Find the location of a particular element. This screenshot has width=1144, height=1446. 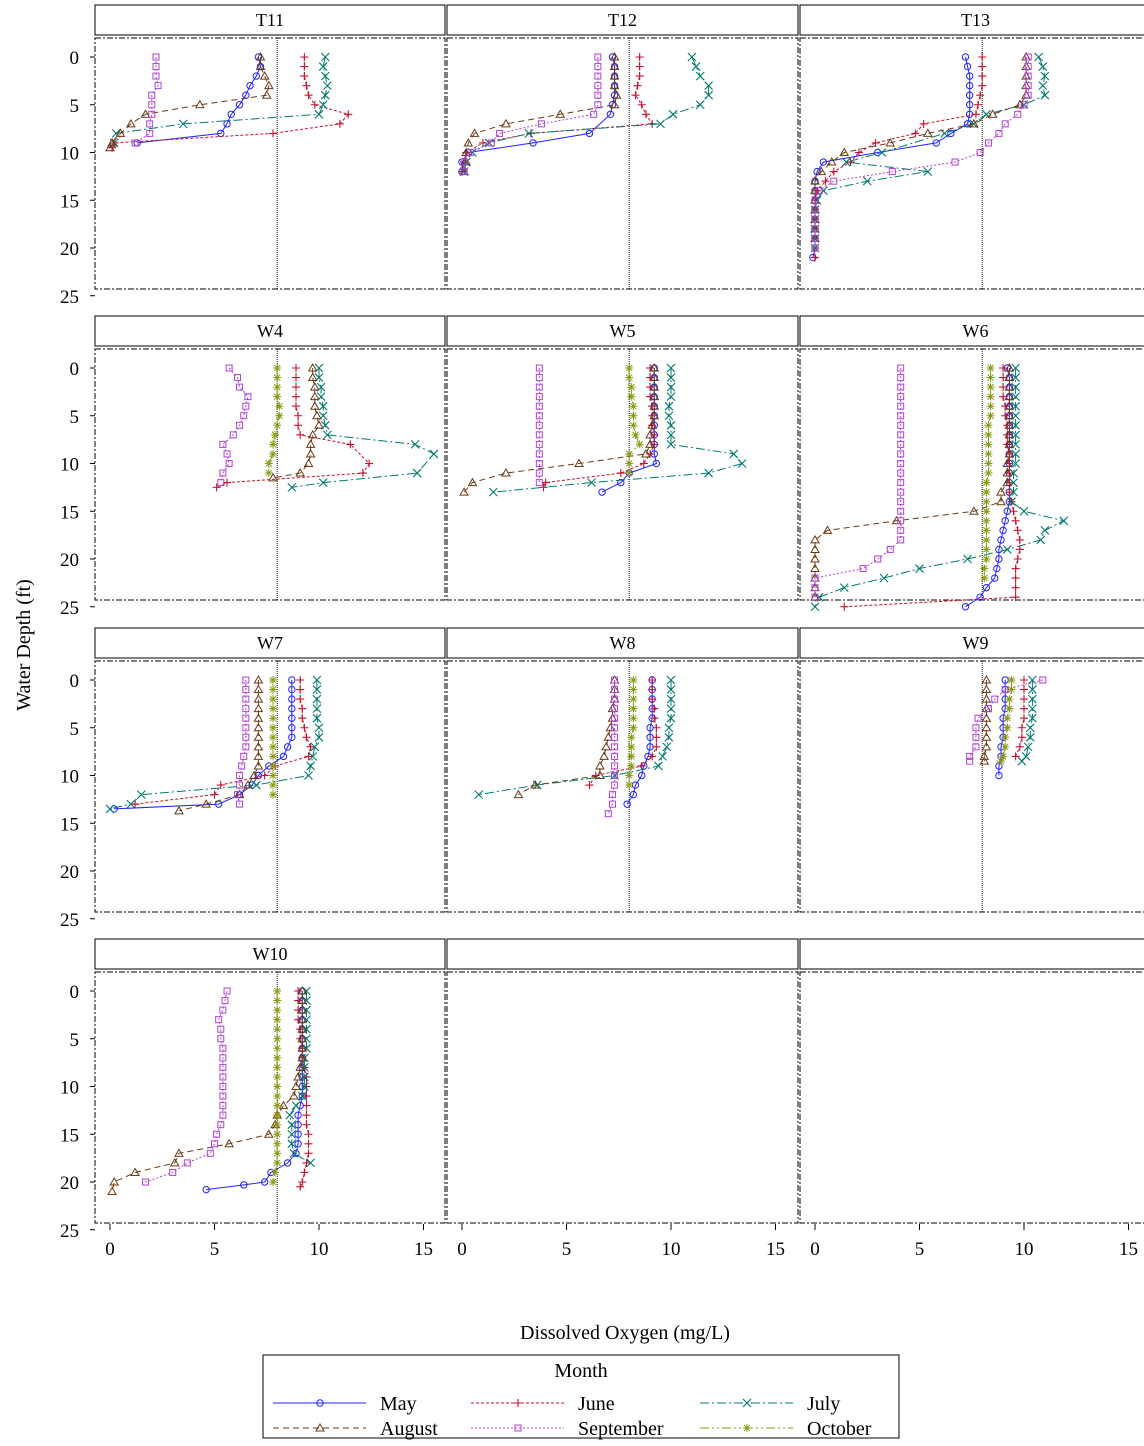

y-tick-label: 20 is located at coordinates (69, 1183).